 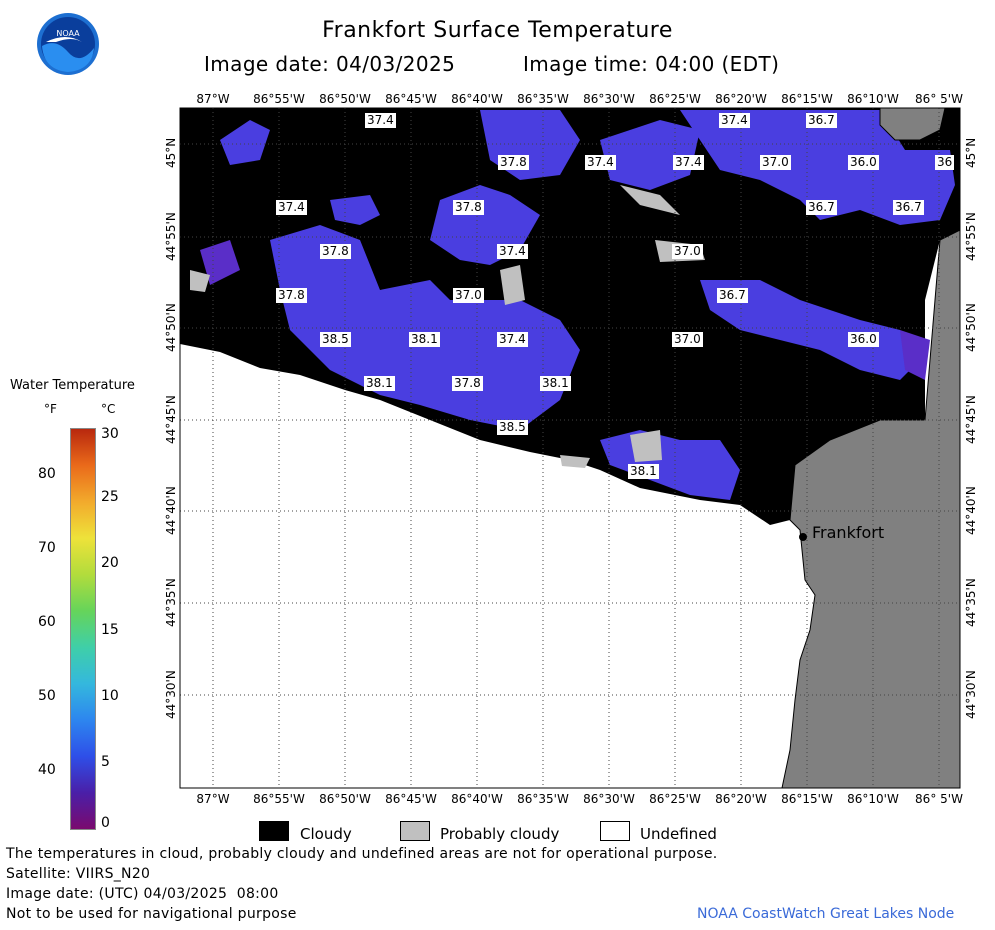 What do you see at coordinates (110, 563) in the screenshot?
I see `colorbar-tick-c: 20` at bounding box center [110, 563].